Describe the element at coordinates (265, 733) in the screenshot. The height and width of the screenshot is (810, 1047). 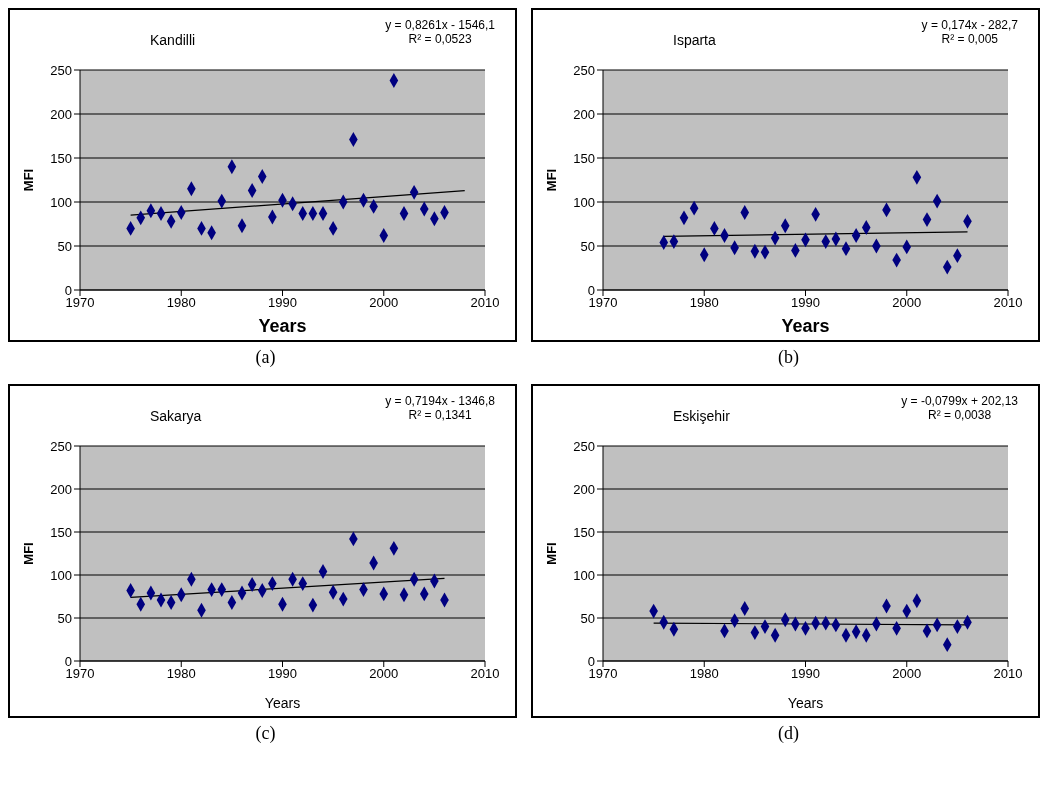
I see `text: (c)` at that location.